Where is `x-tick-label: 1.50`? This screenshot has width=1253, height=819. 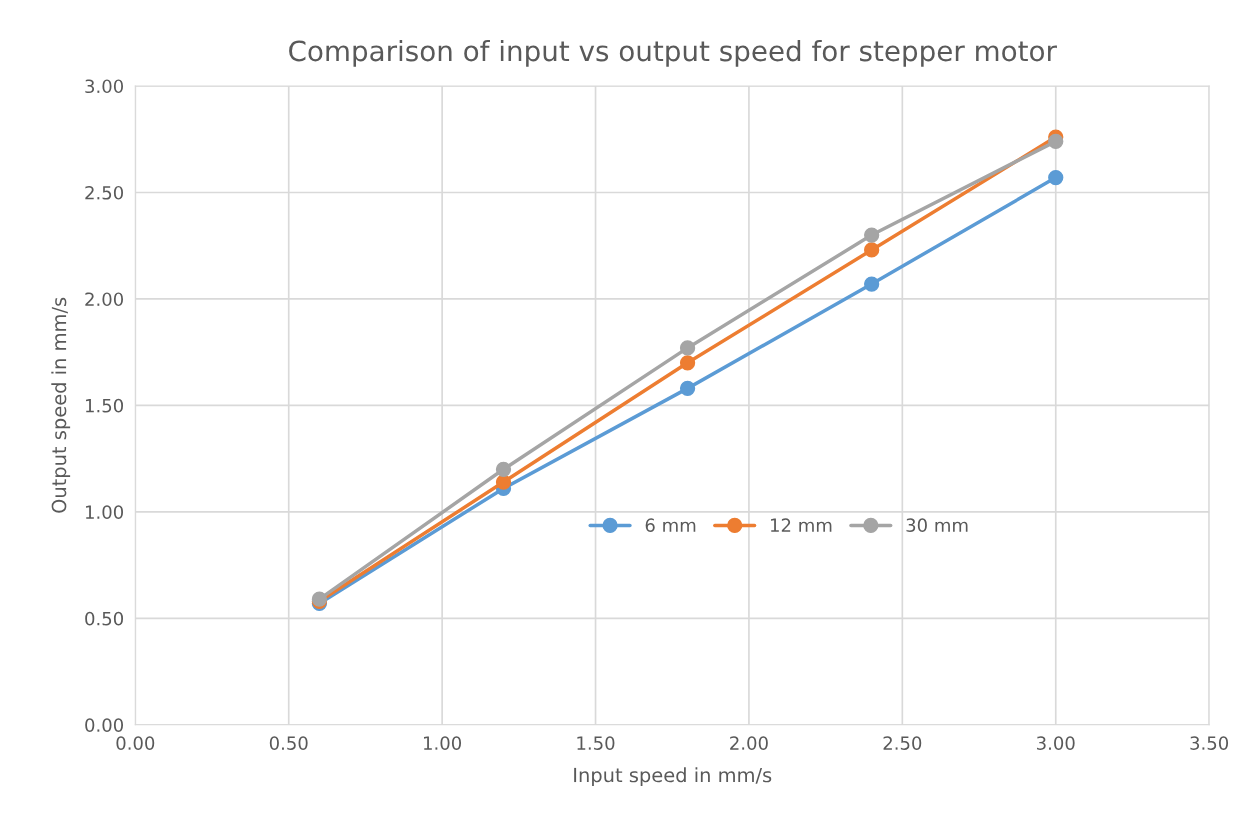 x-tick-label: 1.50 is located at coordinates (596, 743).